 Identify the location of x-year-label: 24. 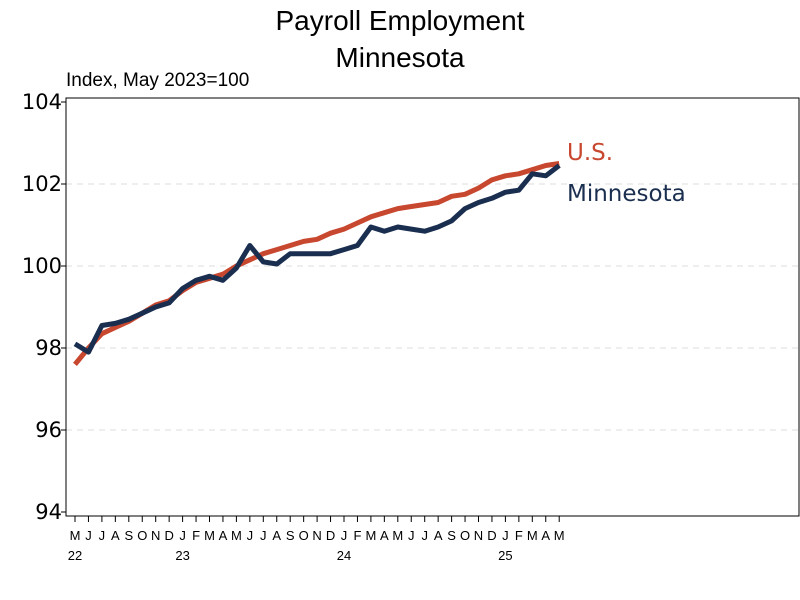
(344, 555).